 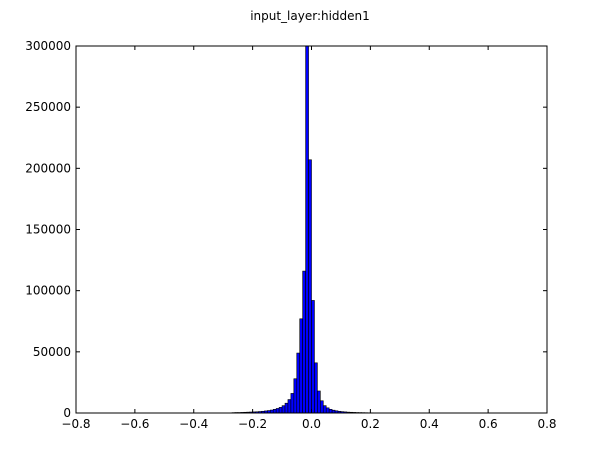 I want to click on x-tick-label: 0.6, so click(x=488, y=424).